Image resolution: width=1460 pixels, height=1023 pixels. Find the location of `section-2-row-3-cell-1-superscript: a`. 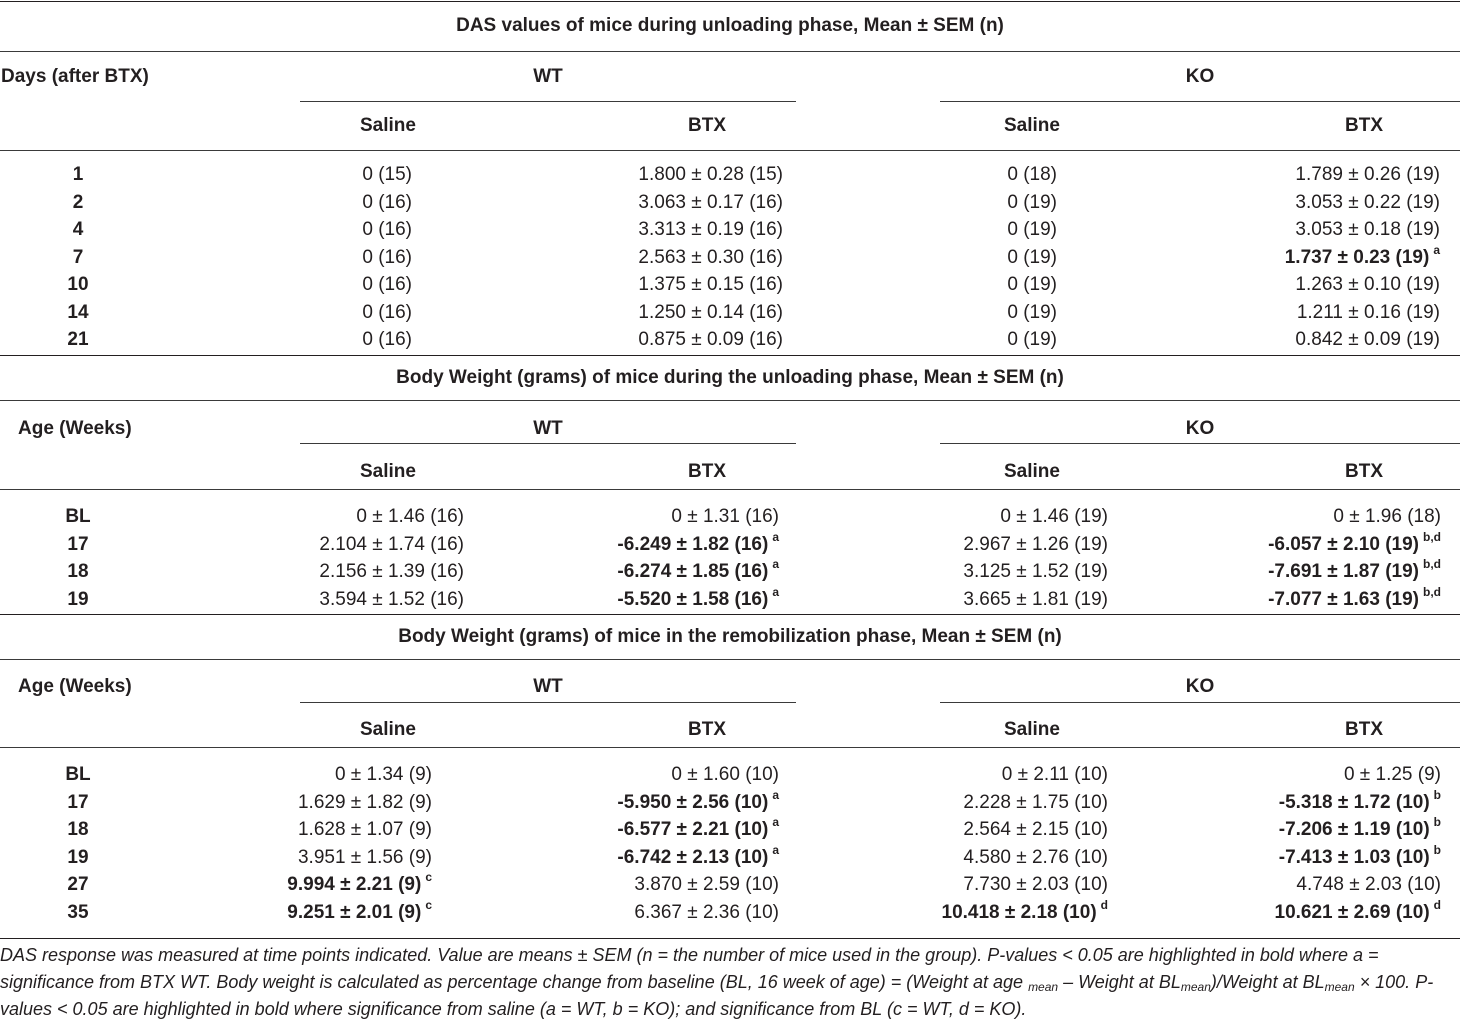

section-2-row-3-cell-1-superscript: a is located at coordinates (775, 849).